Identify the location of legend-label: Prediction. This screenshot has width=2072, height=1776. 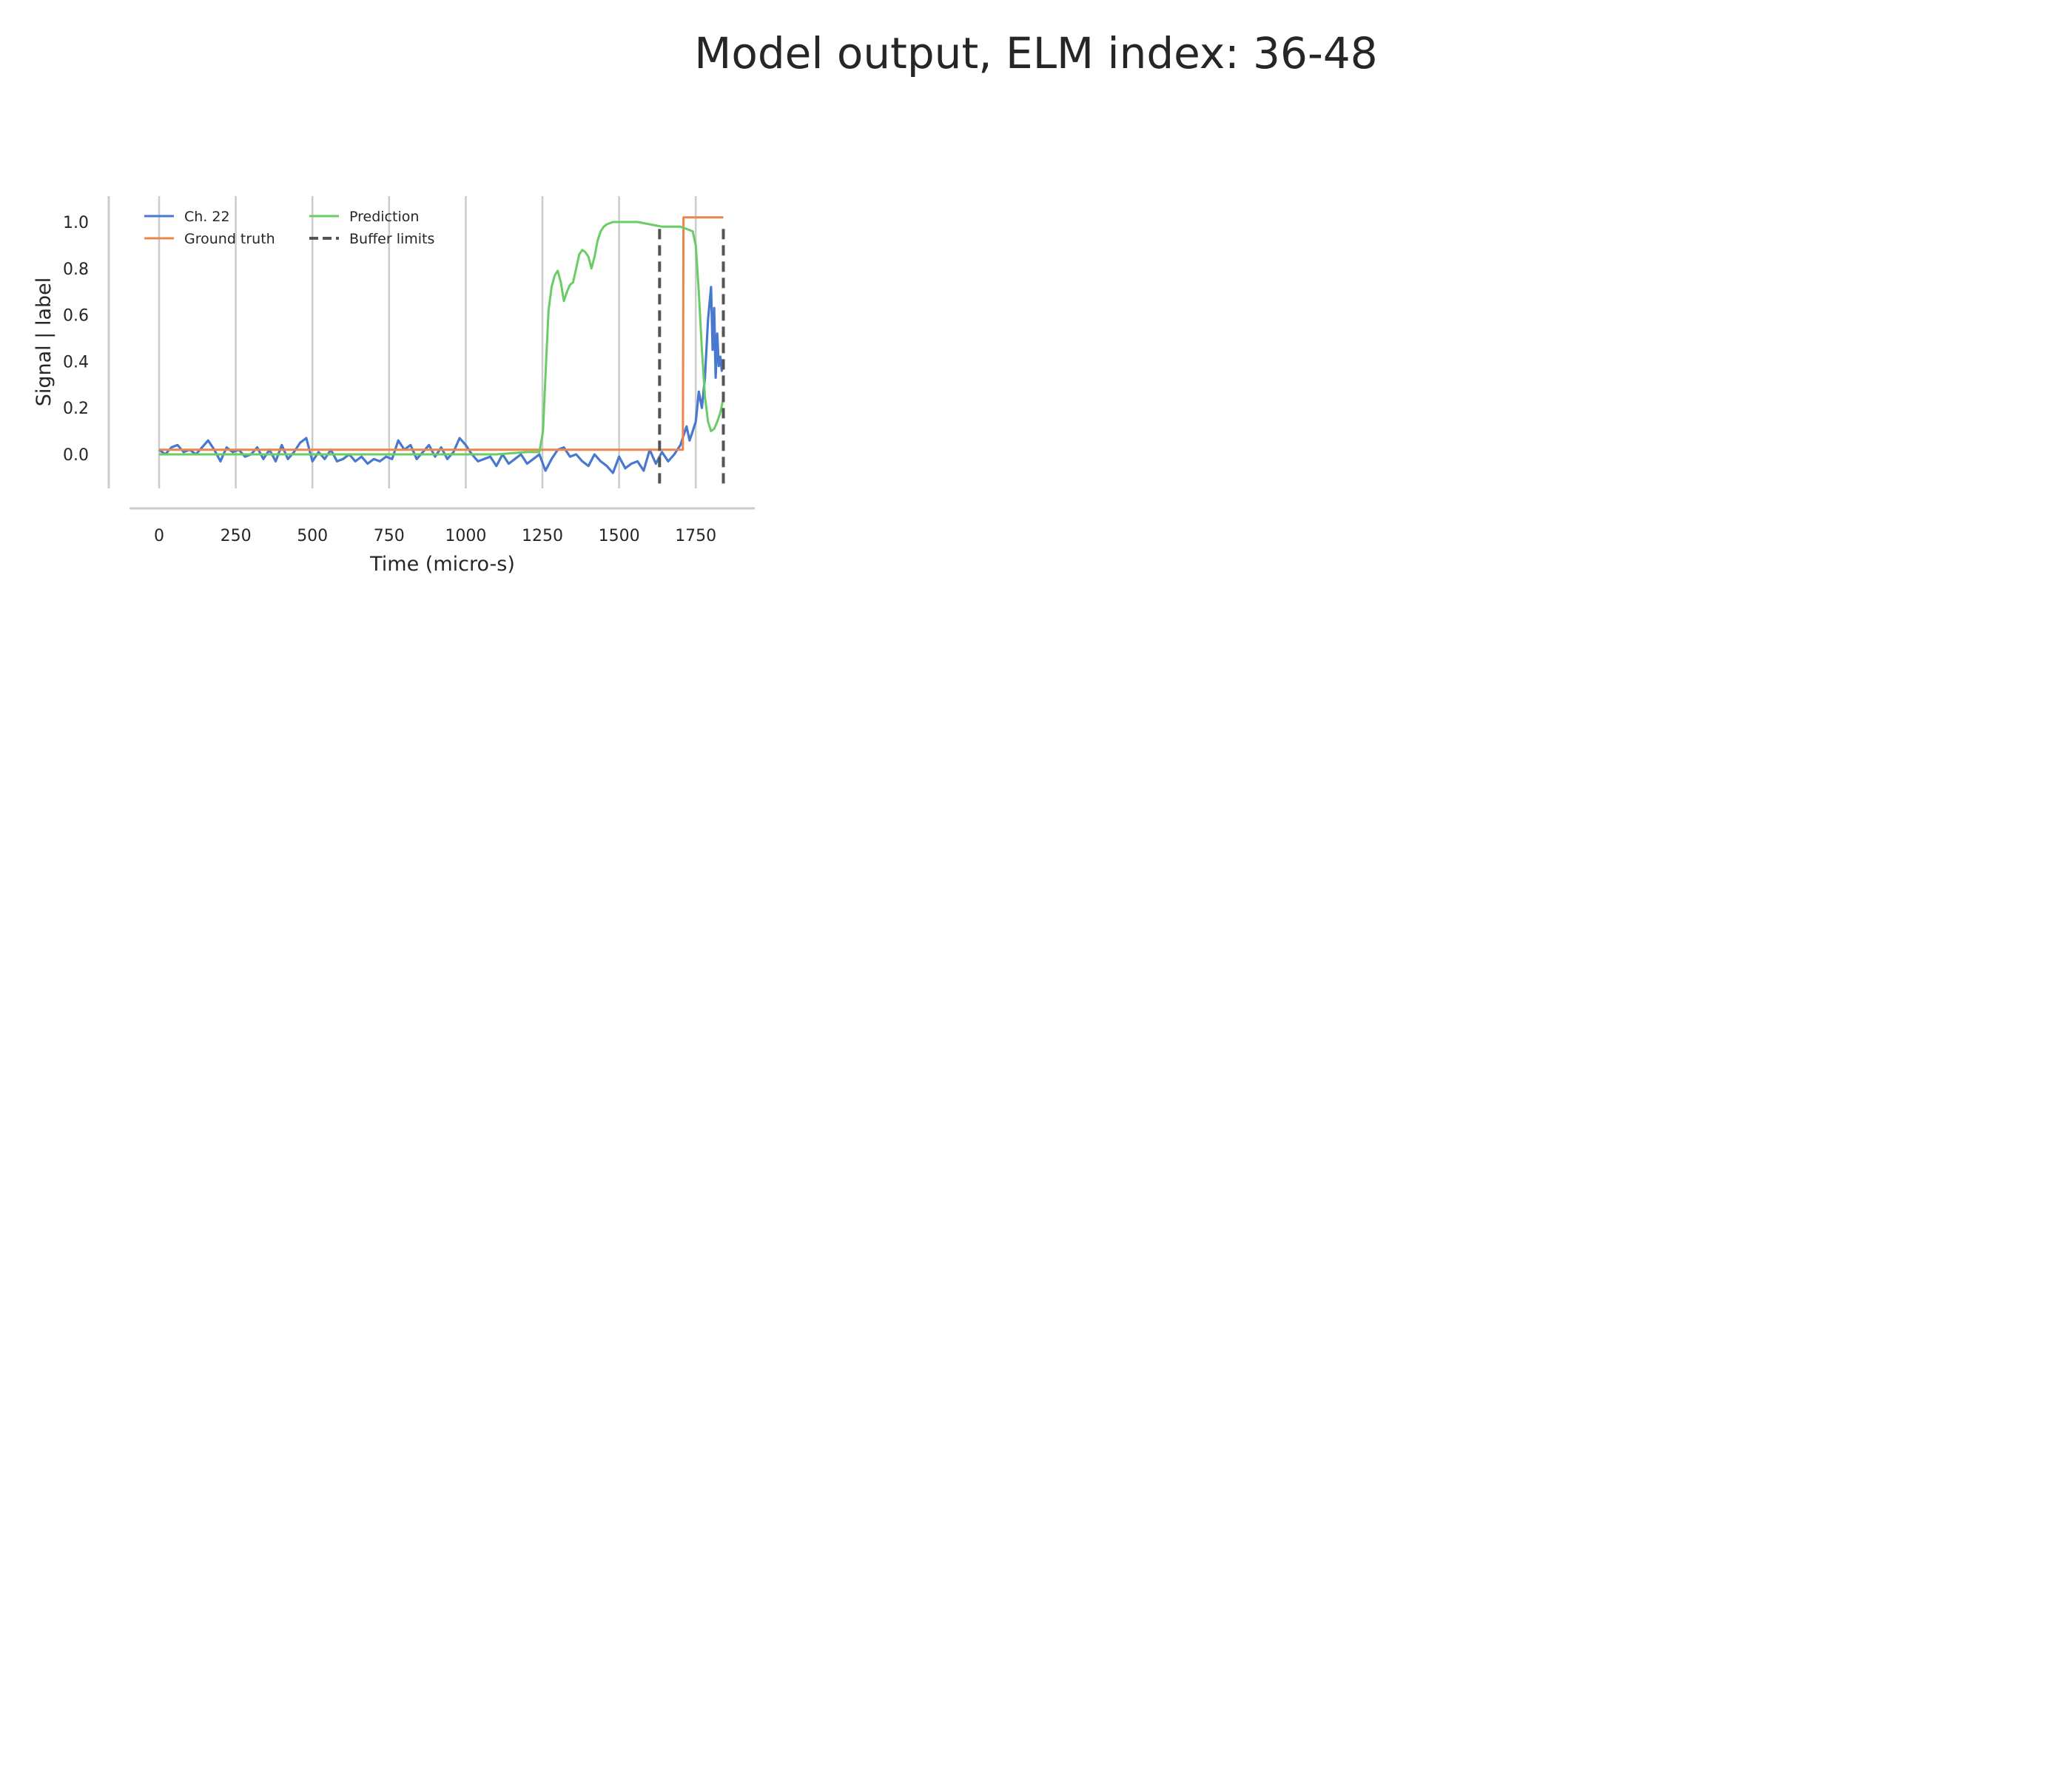
(384, 217).